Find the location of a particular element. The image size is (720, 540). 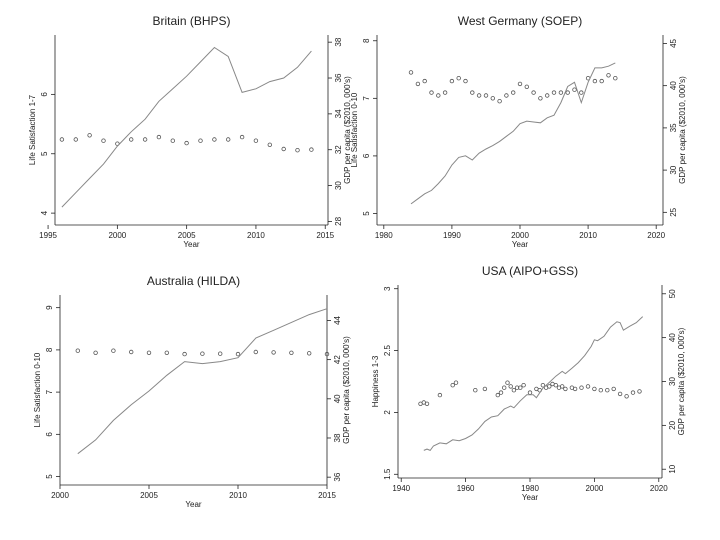

y-left-tick-label: 1.5 is located at coordinates (387, 474).